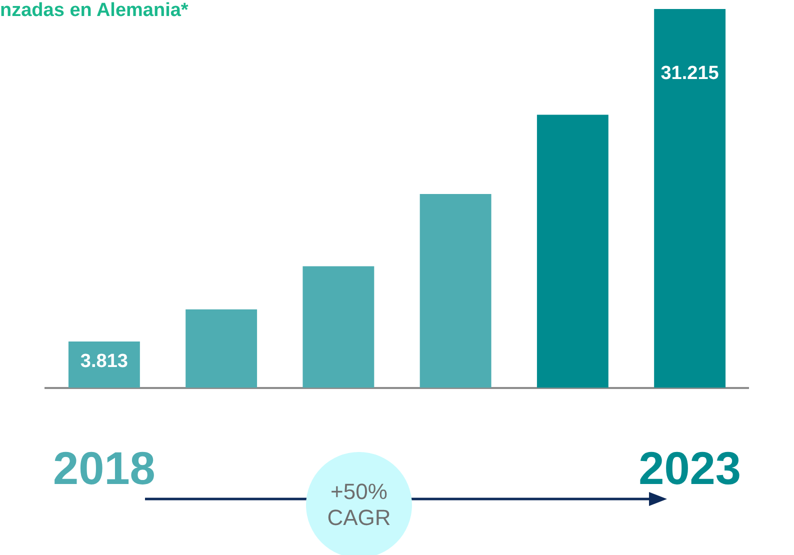 The width and height of the screenshot is (794, 555). What do you see at coordinates (104, 361) in the screenshot?
I see `data-label: 3.813` at bounding box center [104, 361].